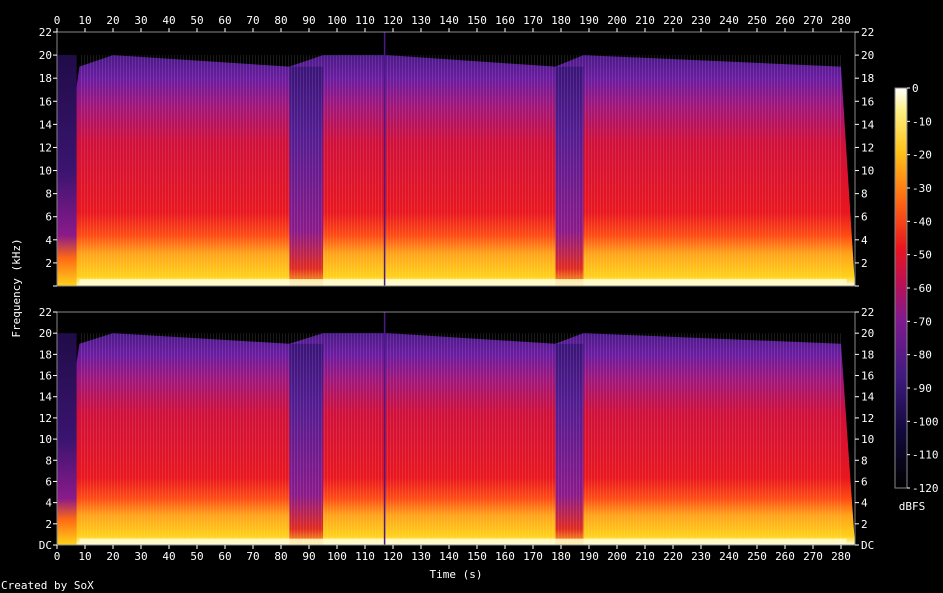  What do you see at coordinates (785, 556) in the screenshot?
I see `x-tick-label: 260` at bounding box center [785, 556].